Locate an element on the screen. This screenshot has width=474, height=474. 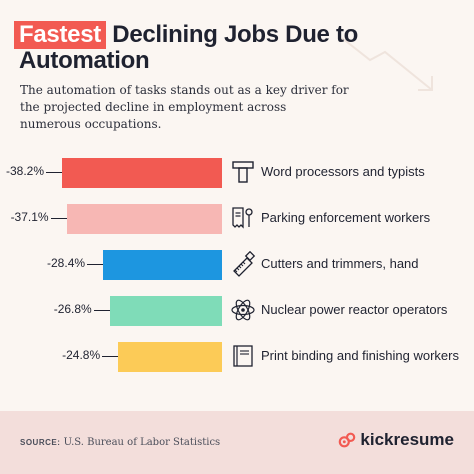
source-note: SOURCE: U.S. Bureau of Labor Statistics is located at coordinates (120, 442).